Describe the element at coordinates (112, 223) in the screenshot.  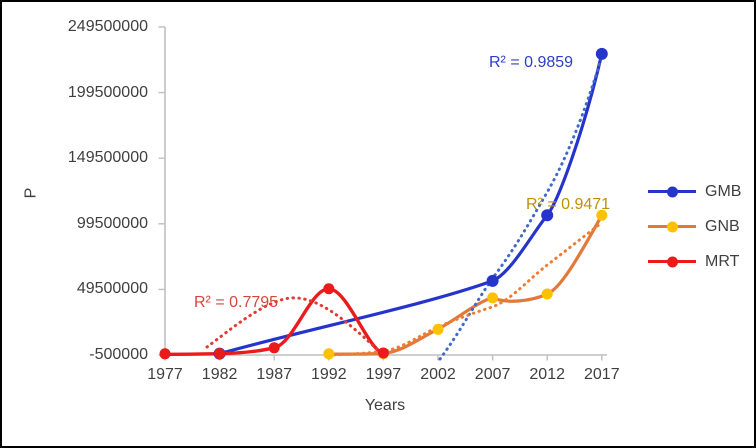
I see `y-tick-label: 99500000` at that location.